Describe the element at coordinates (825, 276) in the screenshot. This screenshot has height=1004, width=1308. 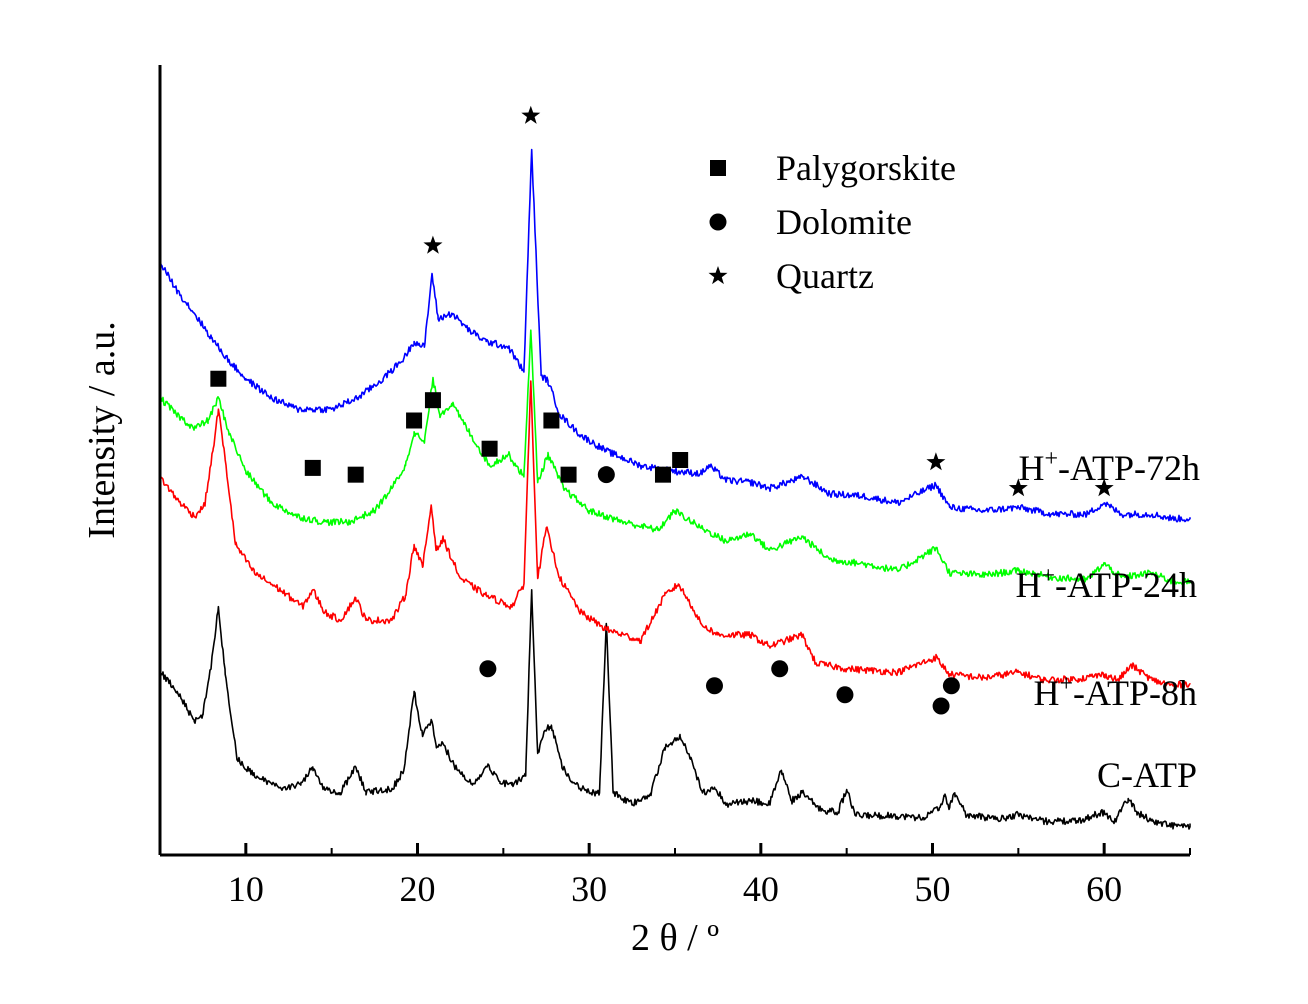
I see `legend-label: Quartz` at that location.